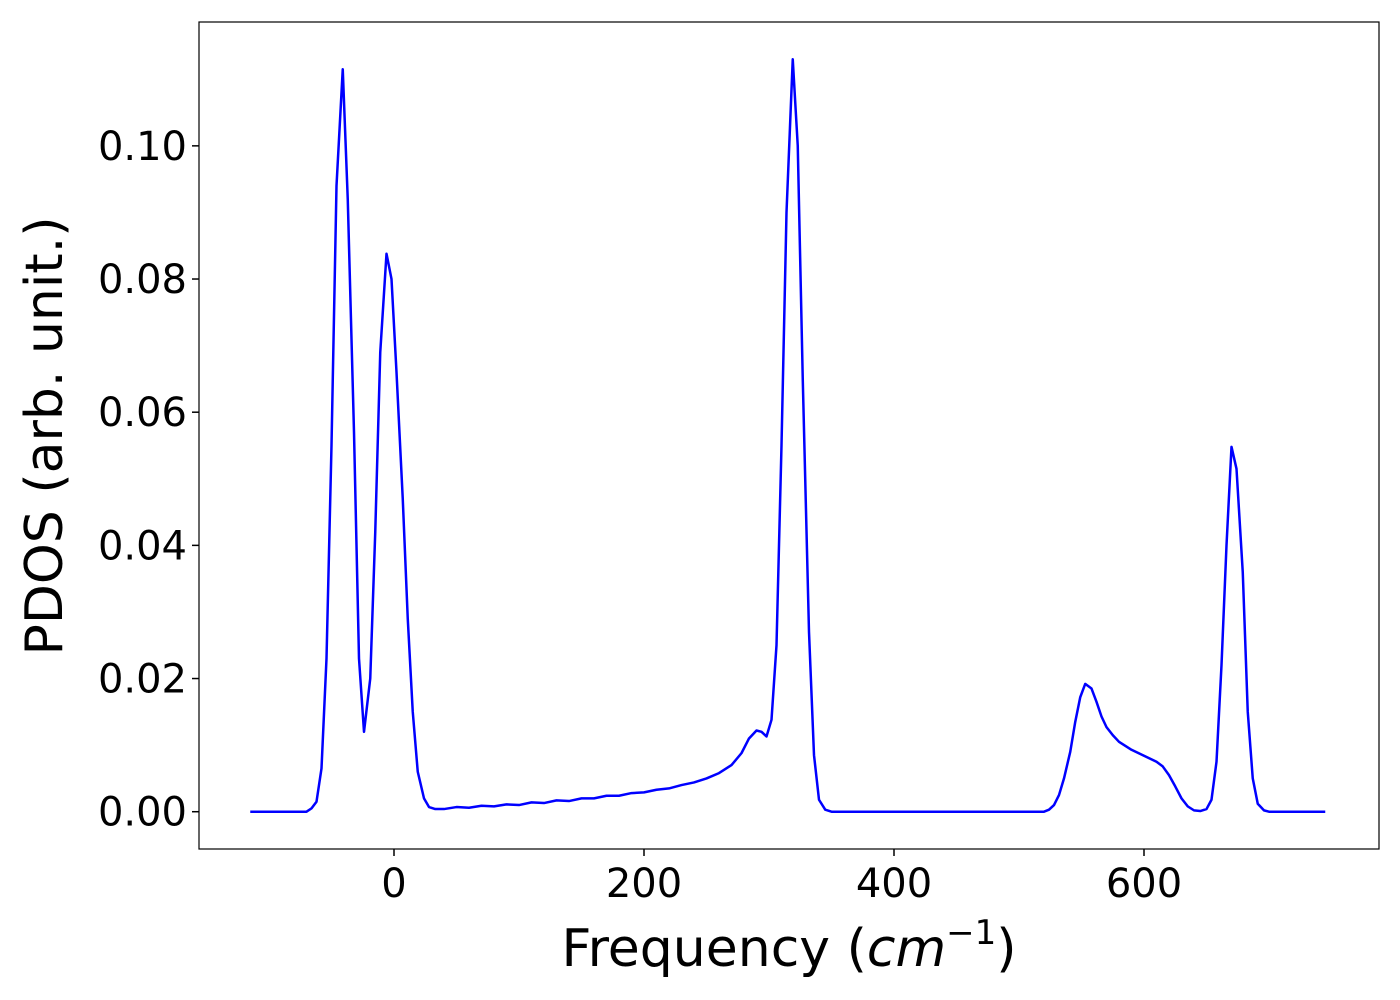  I want to click on y-tick-label: 0.00, so click(142, 813).